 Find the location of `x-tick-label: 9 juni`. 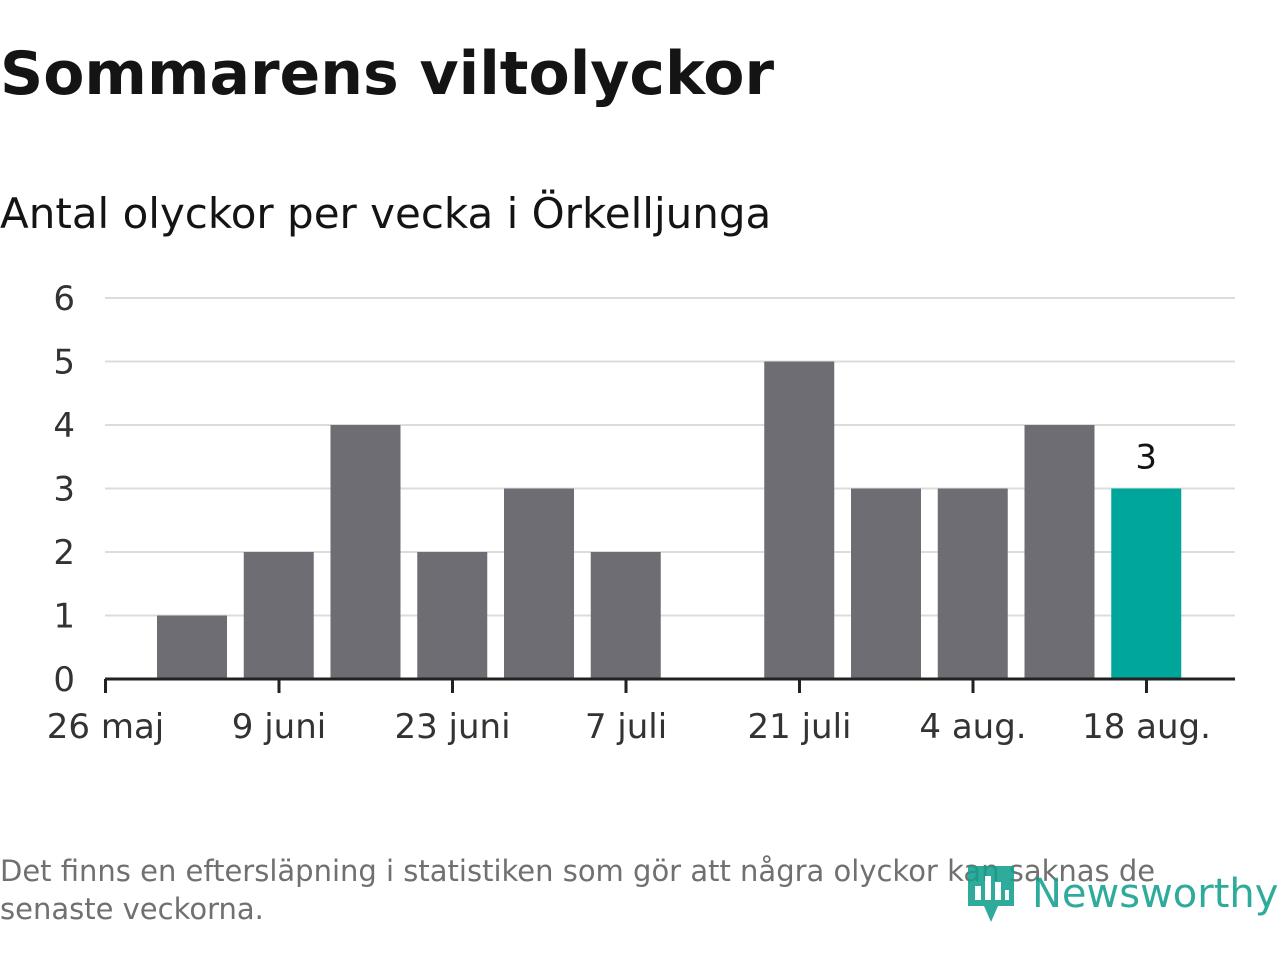

x-tick-label: 9 juni is located at coordinates (279, 727).